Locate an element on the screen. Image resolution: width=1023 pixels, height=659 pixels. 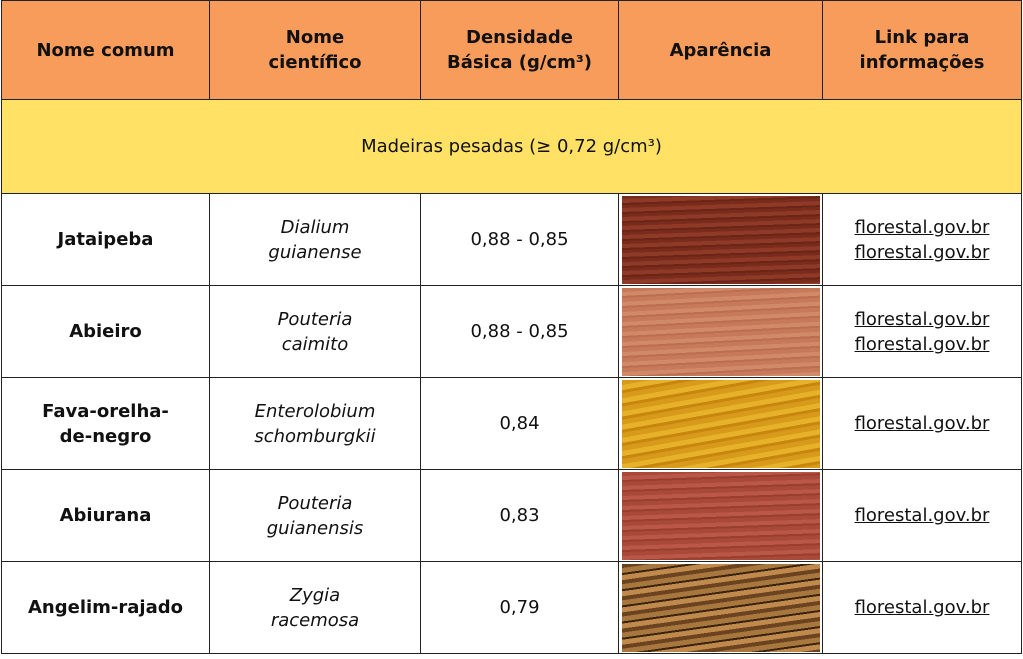
section-label: Madeiras pesadas (≥ 0,72 g/cm³) is located at coordinates (511, 146).